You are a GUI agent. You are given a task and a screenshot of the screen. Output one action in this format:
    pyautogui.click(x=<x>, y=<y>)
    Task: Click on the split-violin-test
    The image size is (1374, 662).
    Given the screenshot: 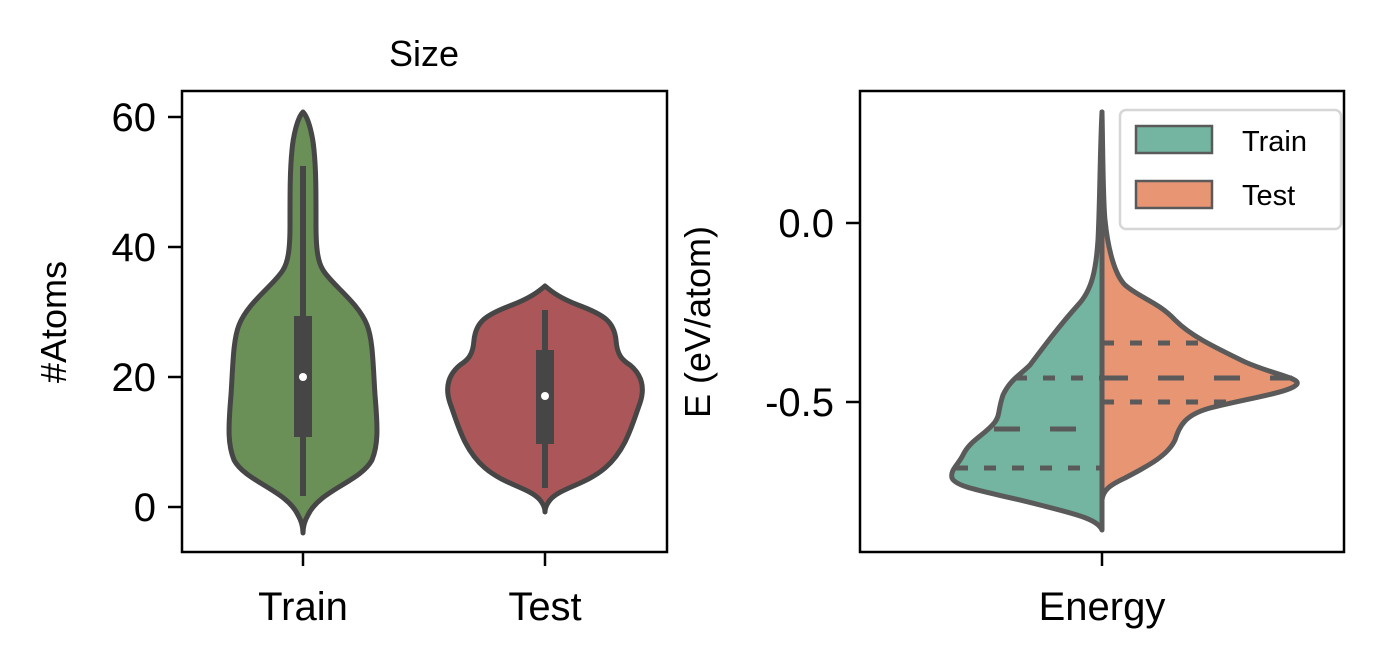 What is the action you would take?
    pyautogui.click(x=1199, y=306)
    